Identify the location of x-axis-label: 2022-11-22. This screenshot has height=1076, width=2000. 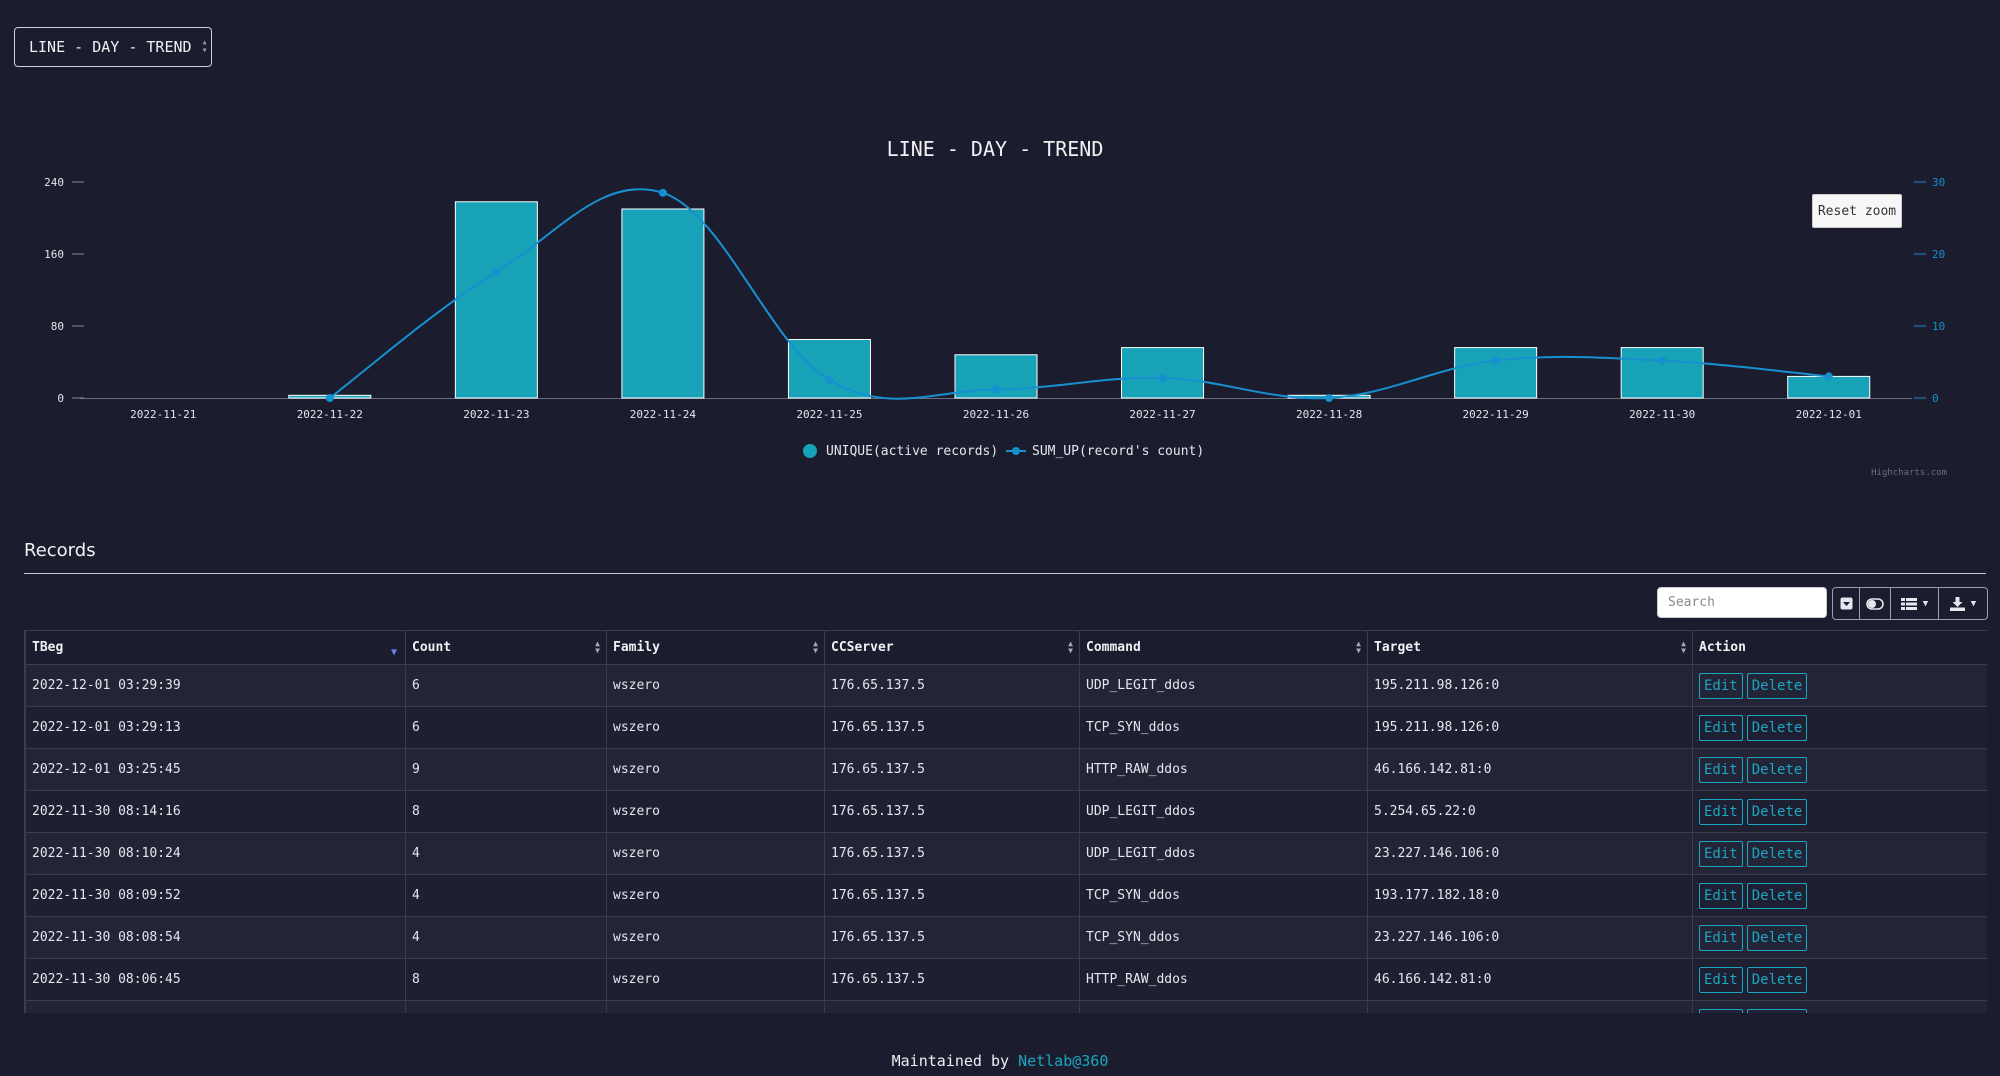
(330, 414).